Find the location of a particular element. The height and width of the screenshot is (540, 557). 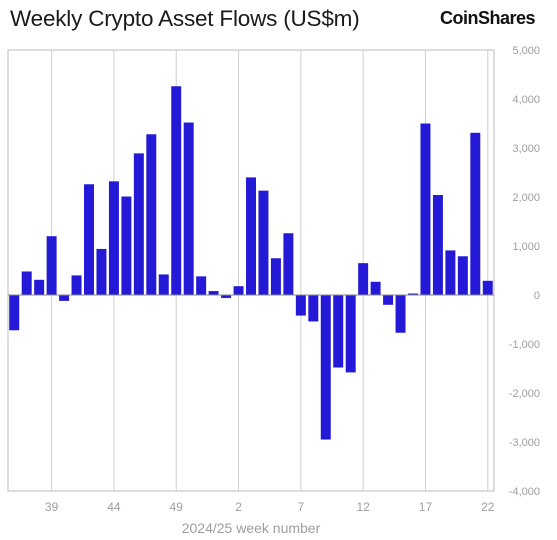

y-tick-label: 1,000 is located at coordinates (526, 247).